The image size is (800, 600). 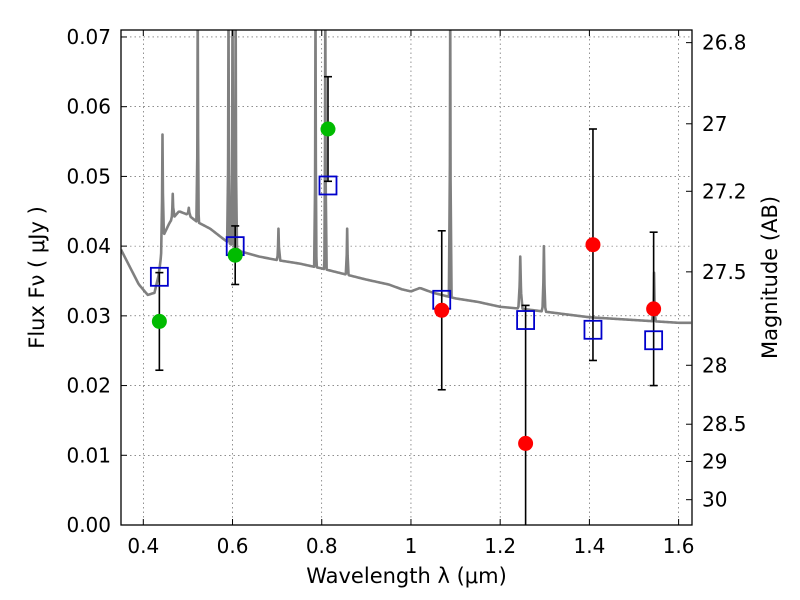 I want to click on y-tick-label: 0.05, so click(x=88, y=176).